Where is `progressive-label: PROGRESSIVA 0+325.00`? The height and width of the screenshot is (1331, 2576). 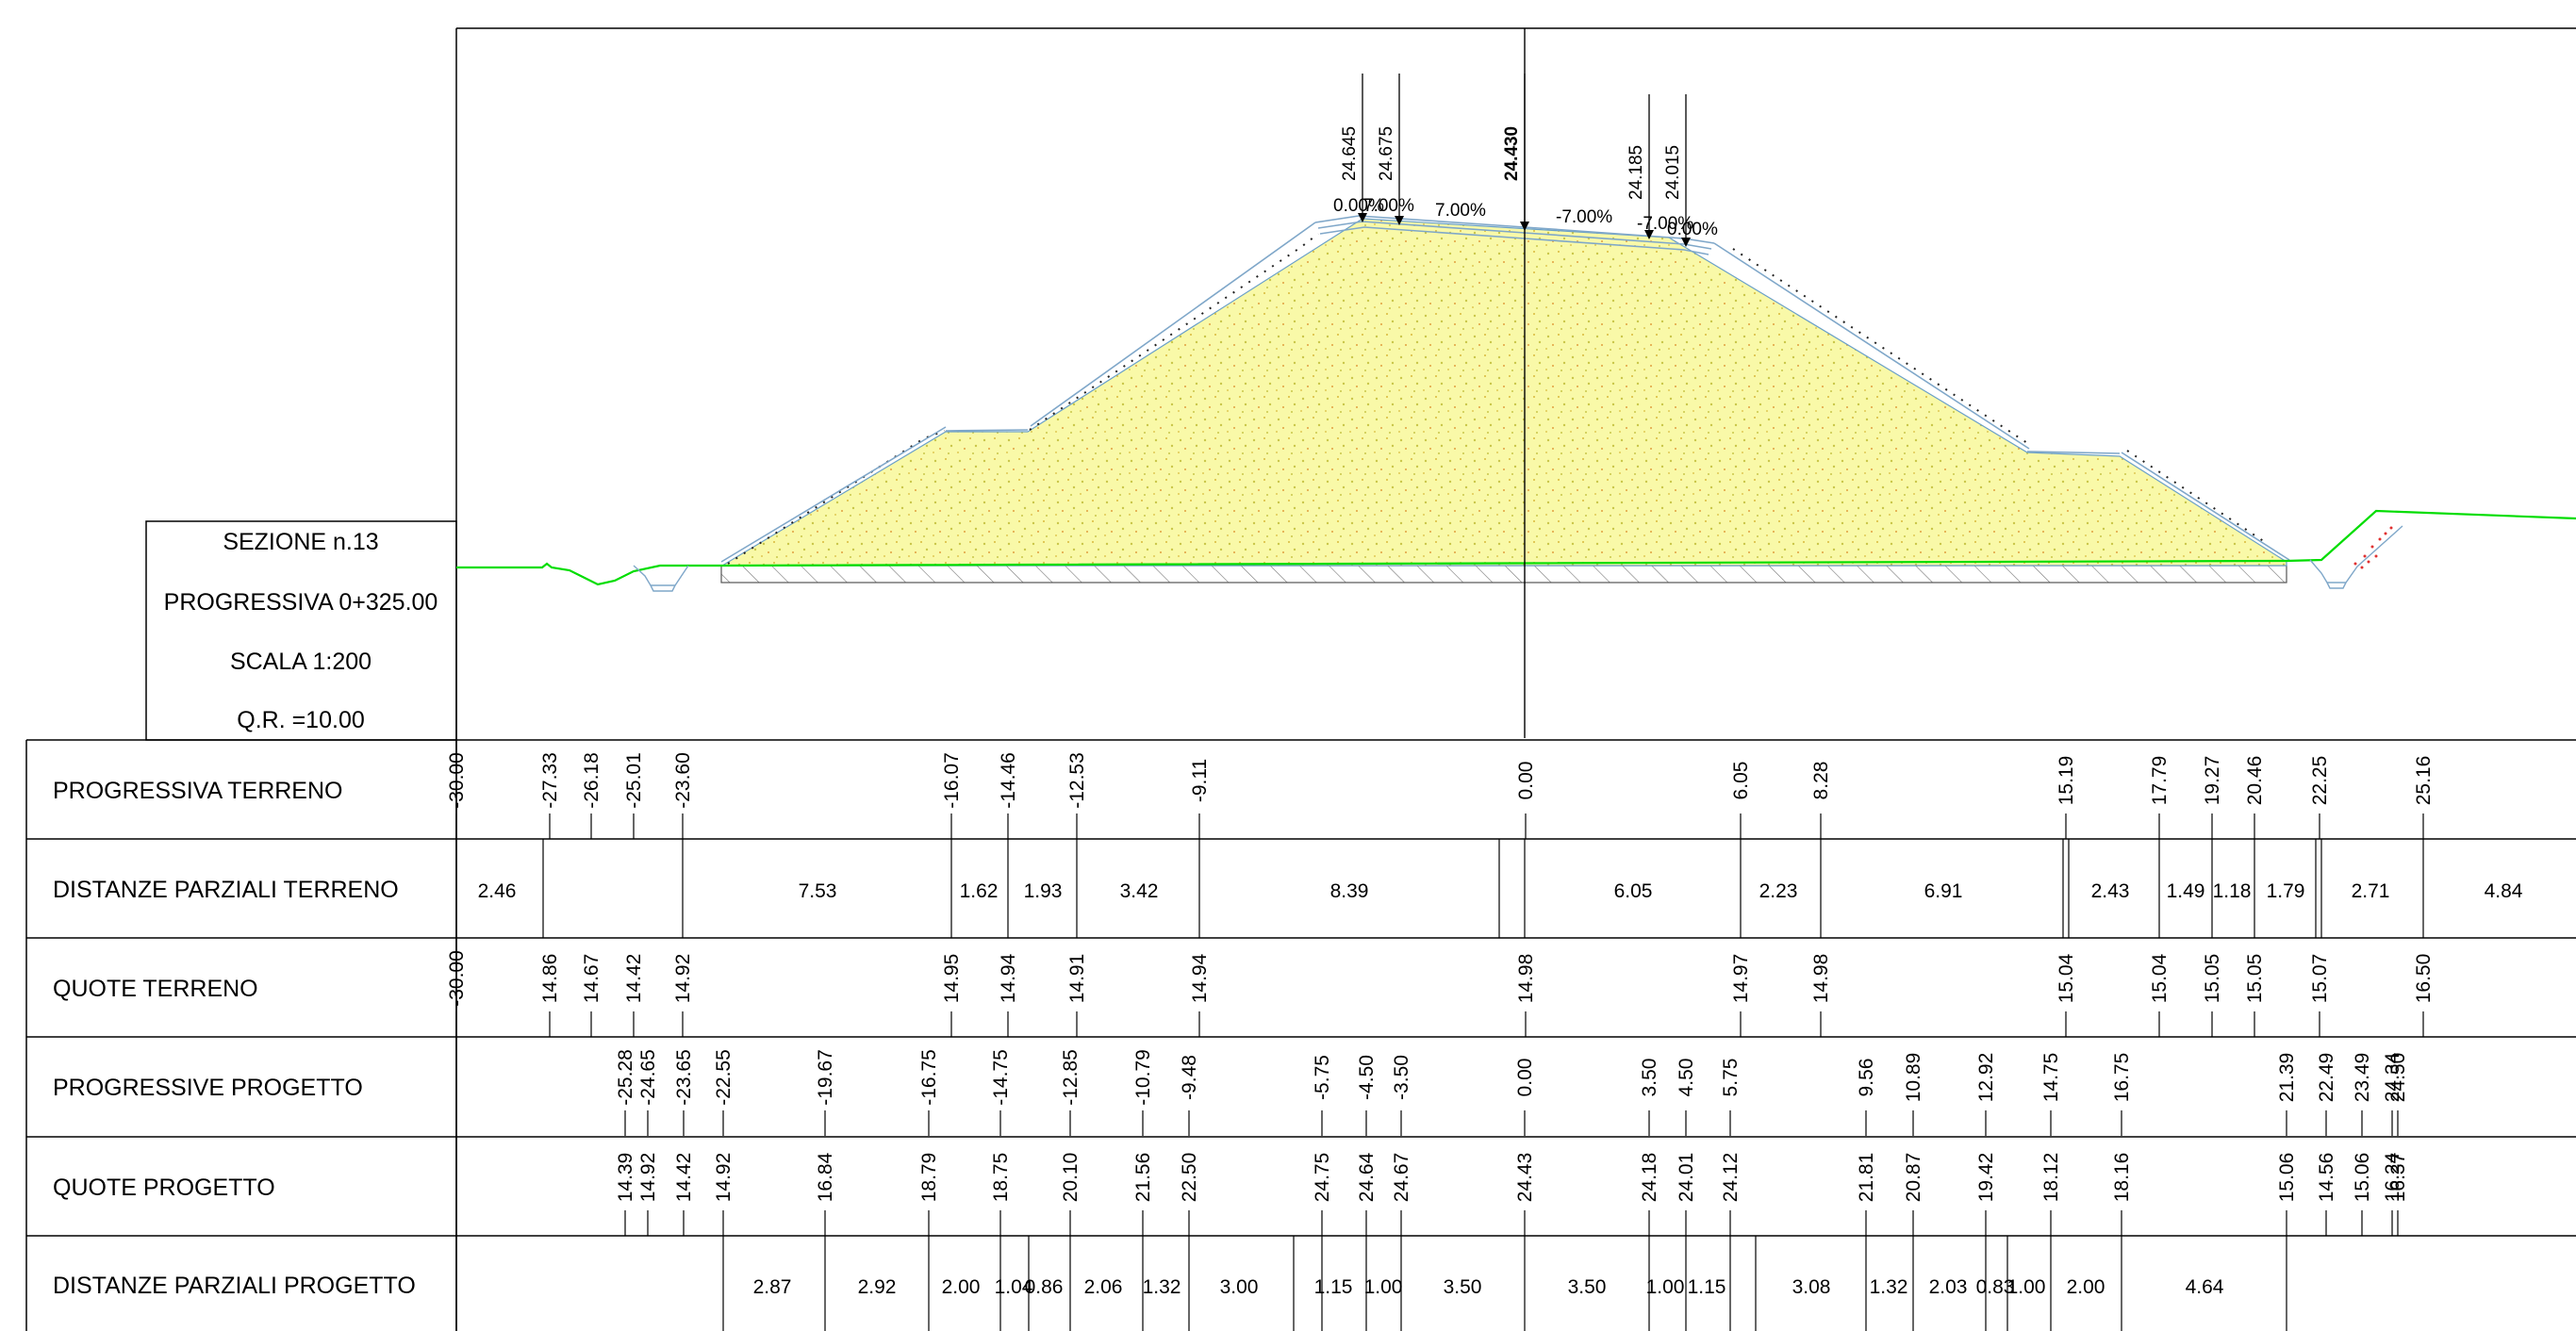
progressive-label: PROGRESSIVA 0+325.00 is located at coordinates (301, 602).